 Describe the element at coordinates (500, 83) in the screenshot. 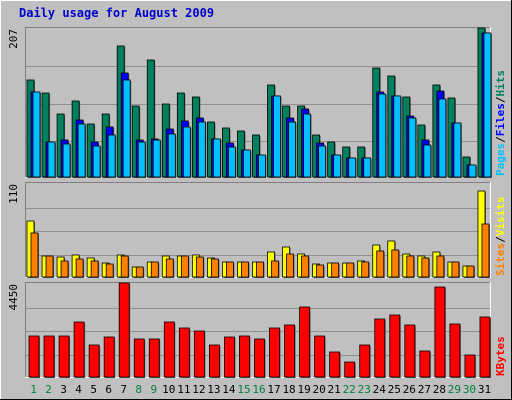

I see `series-label-part: Hits` at that location.